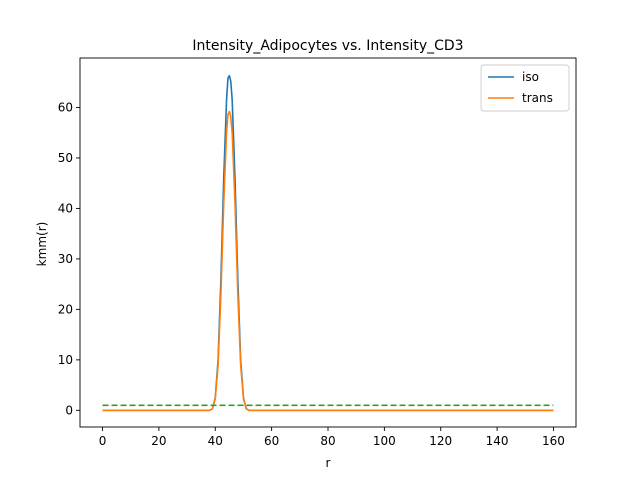 The height and width of the screenshot is (480, 640). What do you see at coordinates (65, 259) in the screenshot?
I see `y-tick-label: 30` at bounding box center [65, 259].